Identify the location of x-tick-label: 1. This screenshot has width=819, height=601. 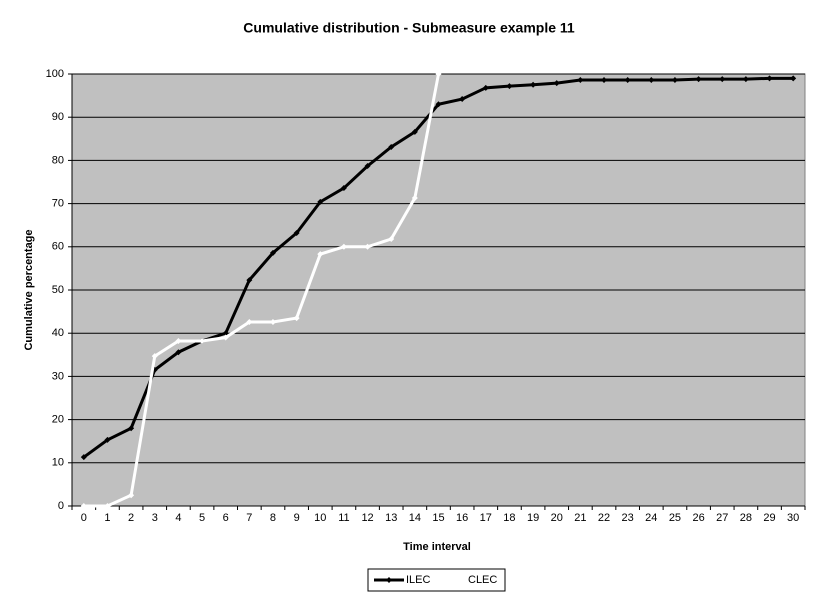
(107, 518).